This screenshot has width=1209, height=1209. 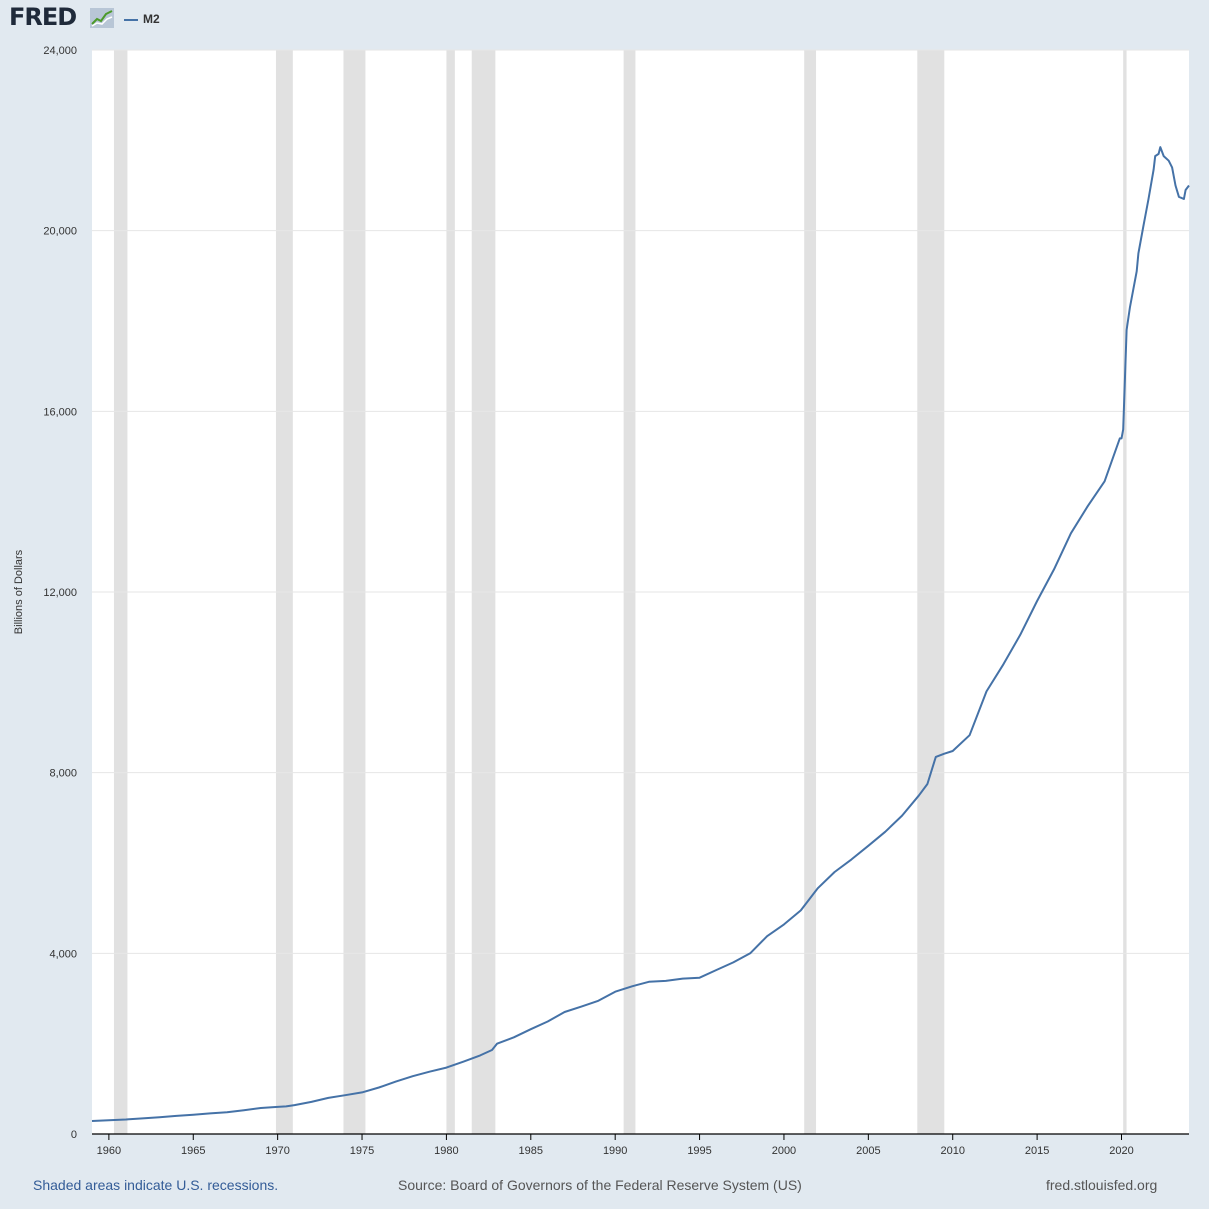 I want to click on legend-label: M2, so click(x=151, y=19).